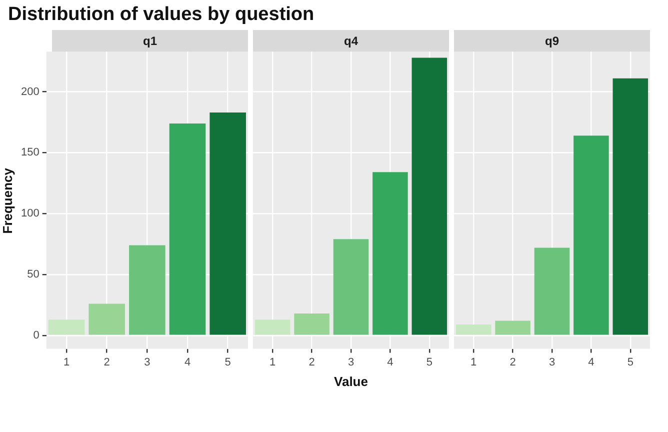  What do you see at coordinates (30, 153) in the screenshot?
I see `y-tick-label: 150` at bounding box center [30, 153].